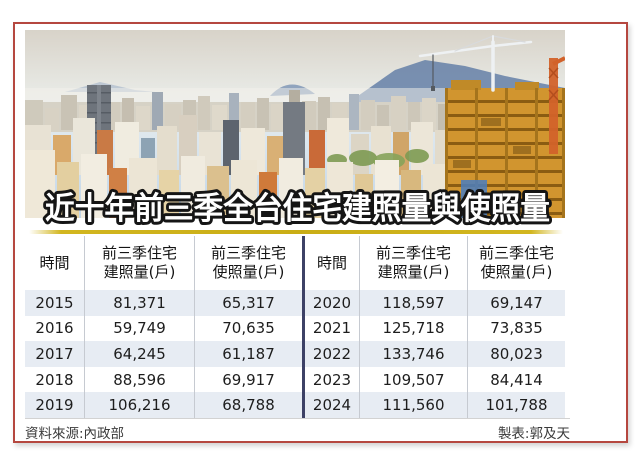  I want to click on tower-crane-icon, so click(475, 63).